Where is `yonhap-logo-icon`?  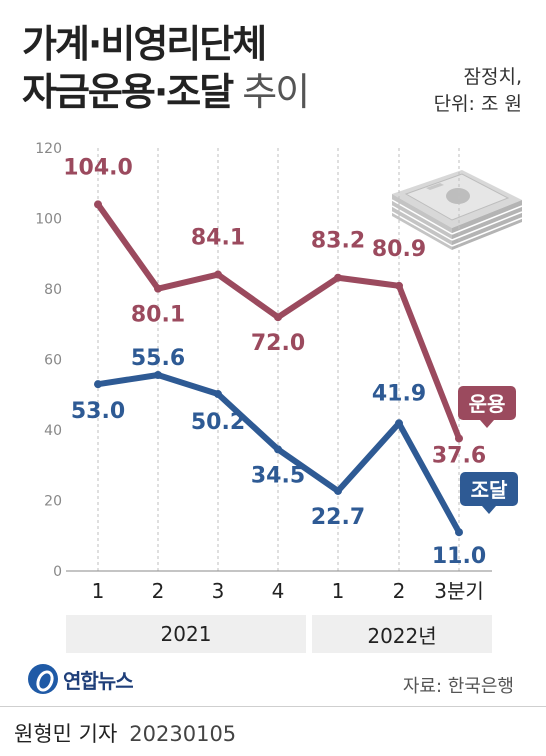 yonhap-logo-icon is located at coordinates (43, 679).